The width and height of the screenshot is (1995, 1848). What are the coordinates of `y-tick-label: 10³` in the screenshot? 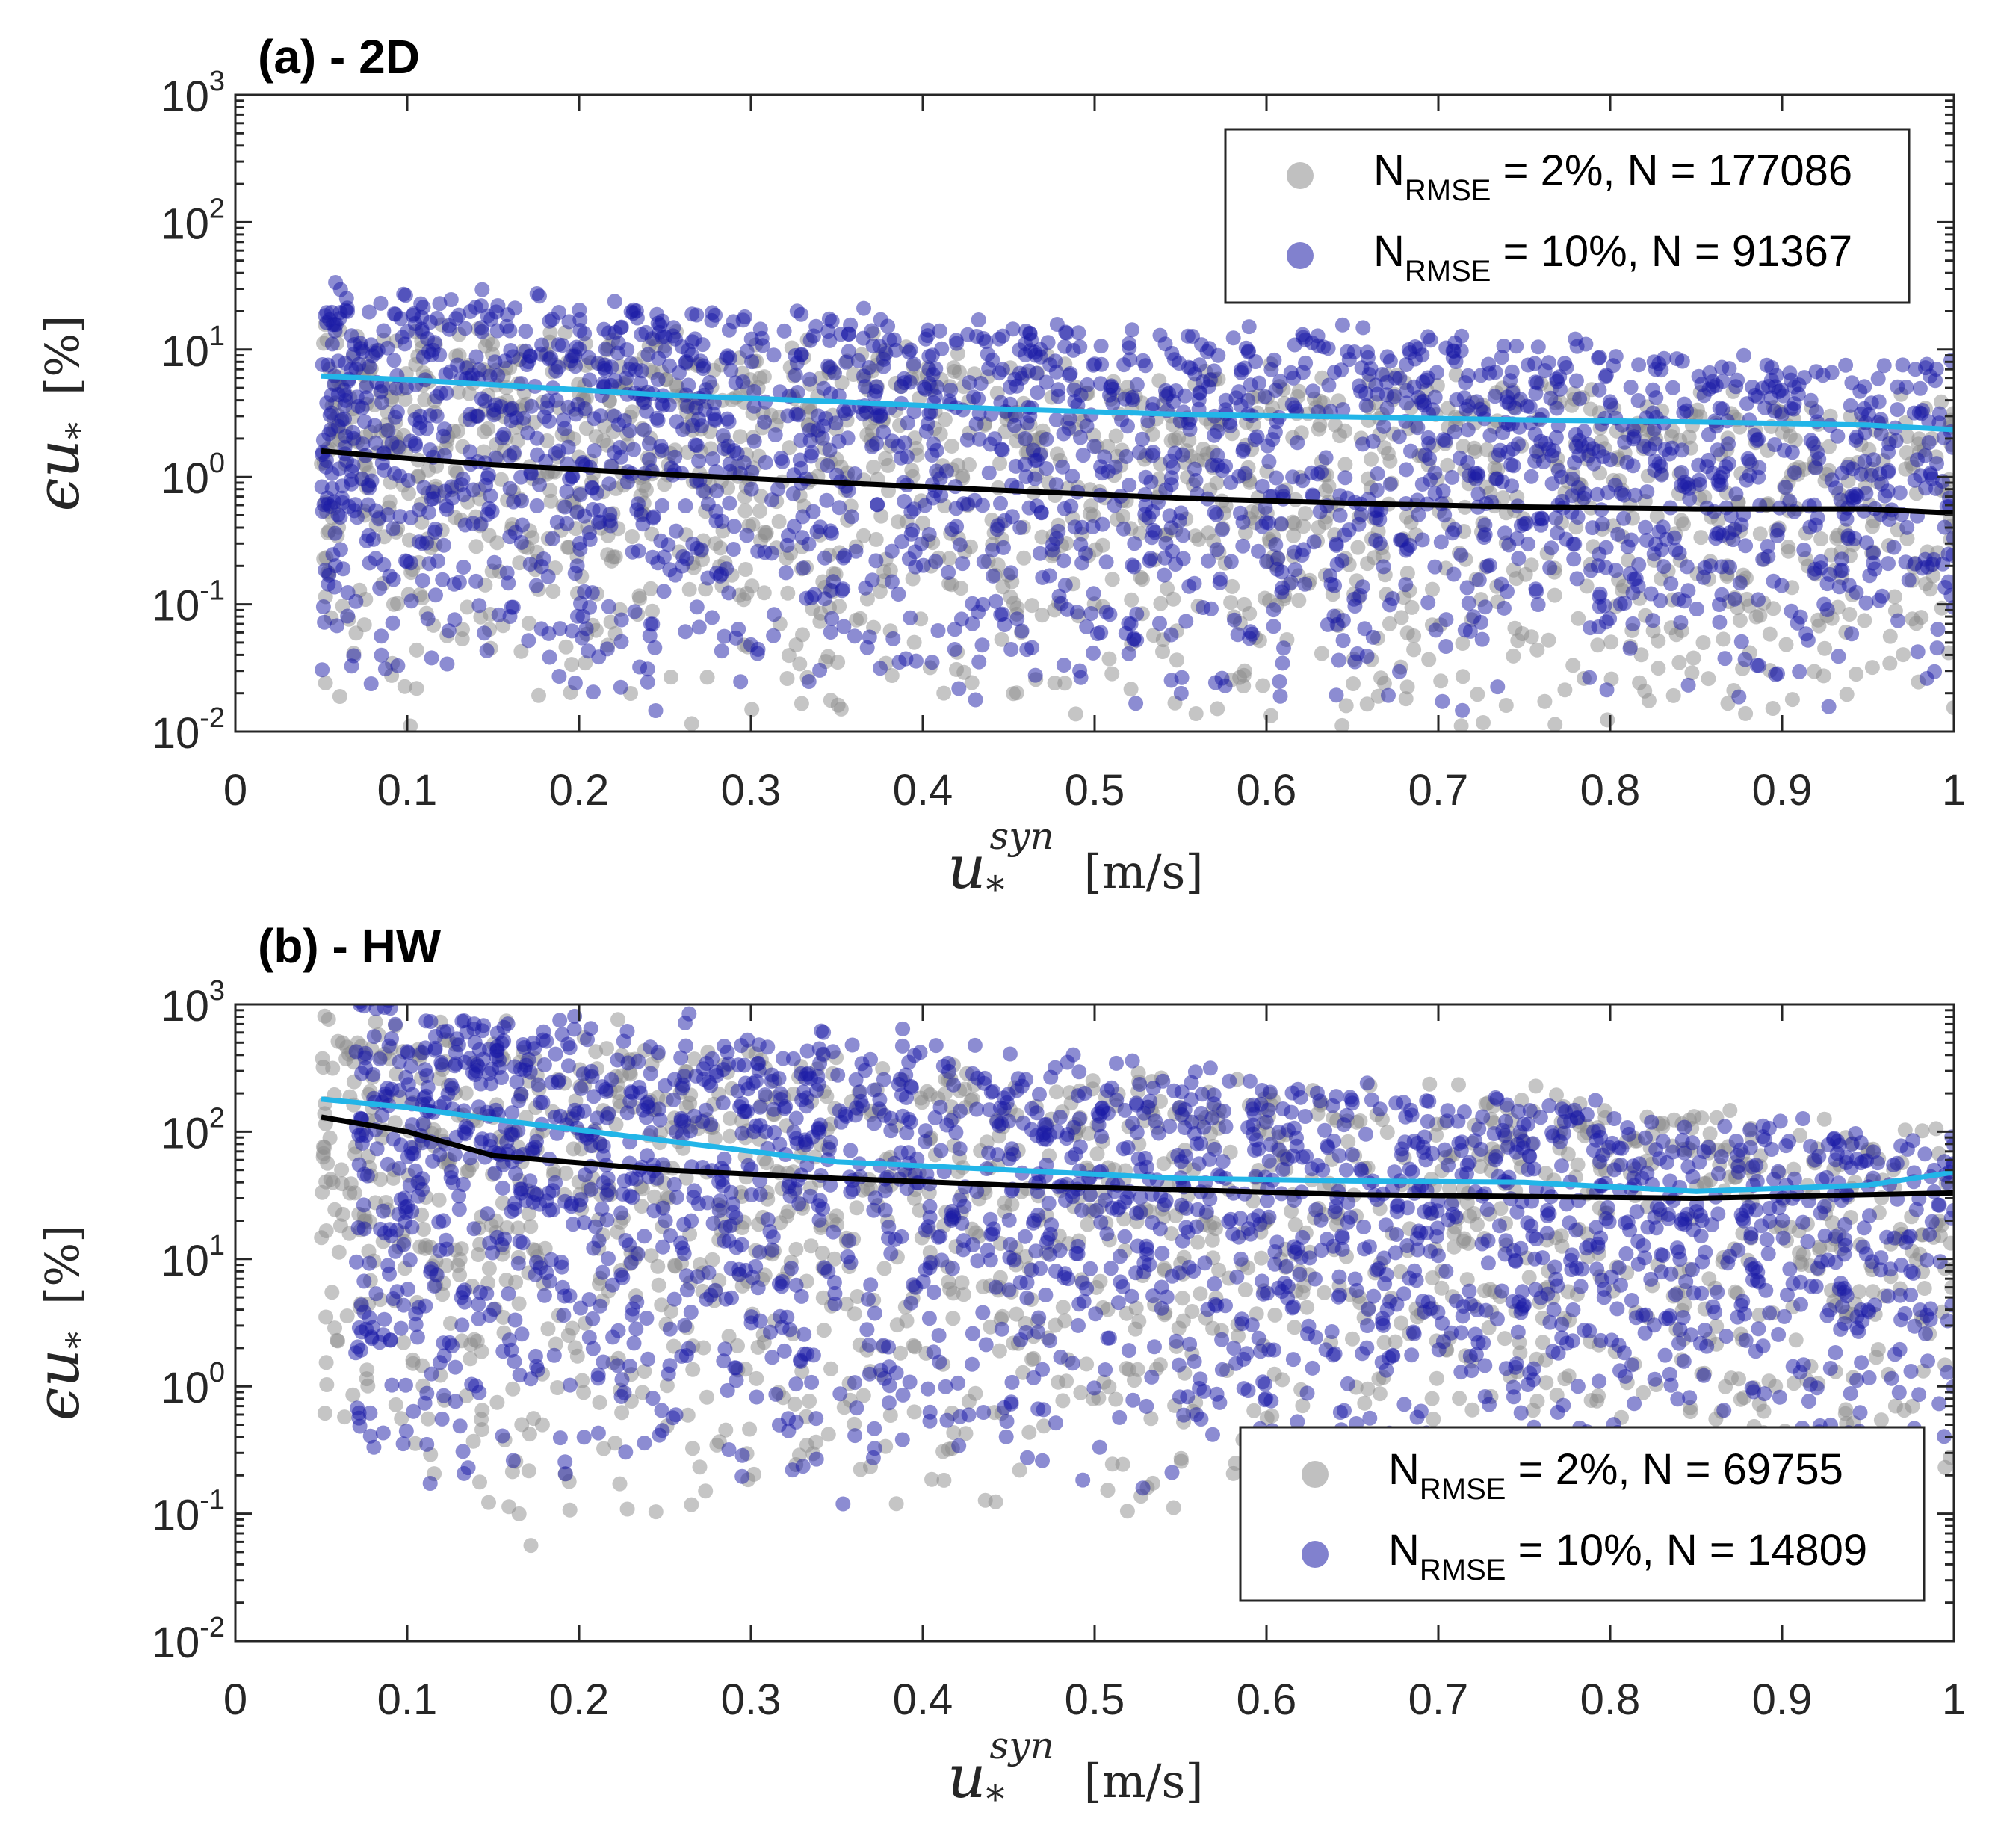 It's located at (193, 93).